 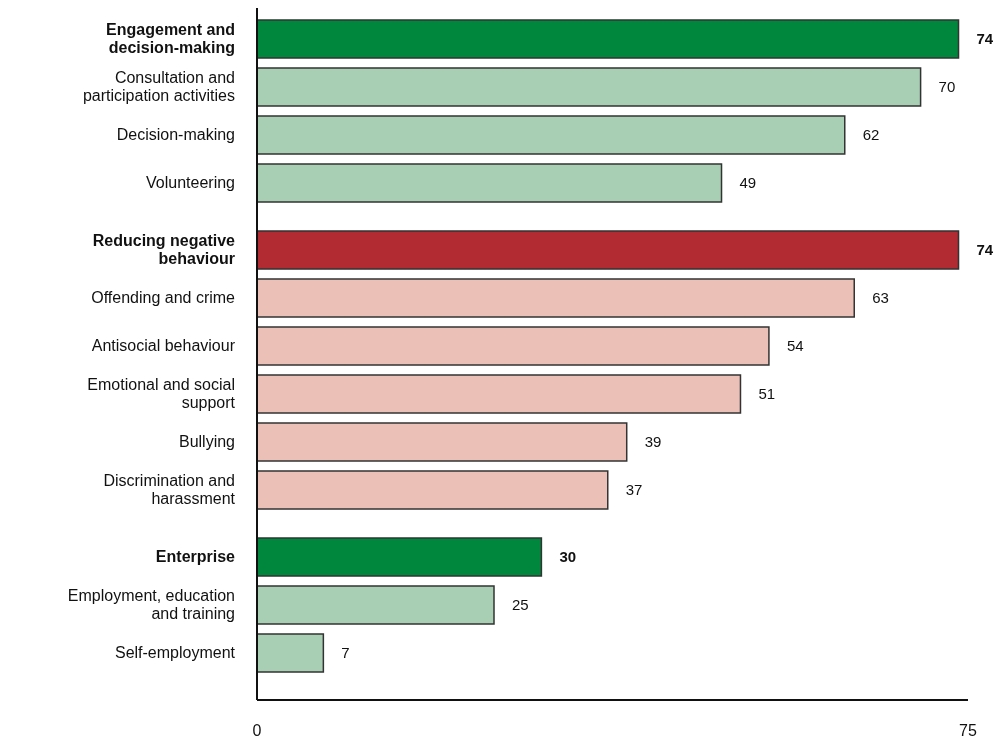 What do you see at coordinates (880, 297) in the screenshot?
I see `data-label: 63` at bounding box center [880, 297].